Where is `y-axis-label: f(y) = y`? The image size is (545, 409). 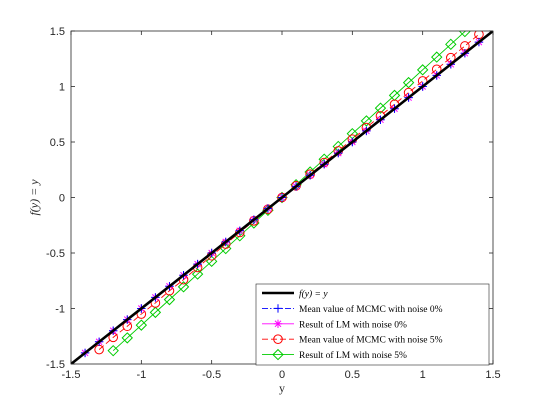
y-axis-label: f(y) = y is located at coordinates (34, 197).